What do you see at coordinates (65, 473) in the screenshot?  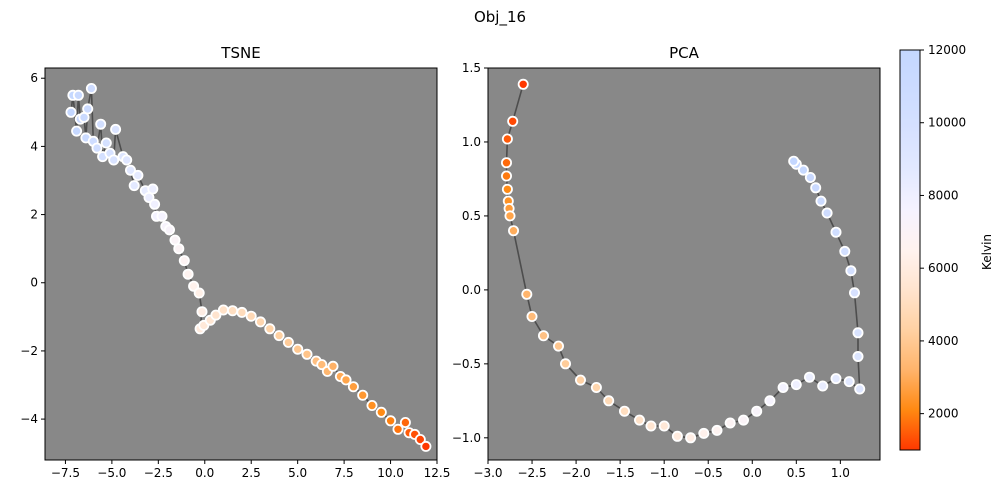 I see `tsne-xtick-label: −7.5` at bounding box center [65, 473].